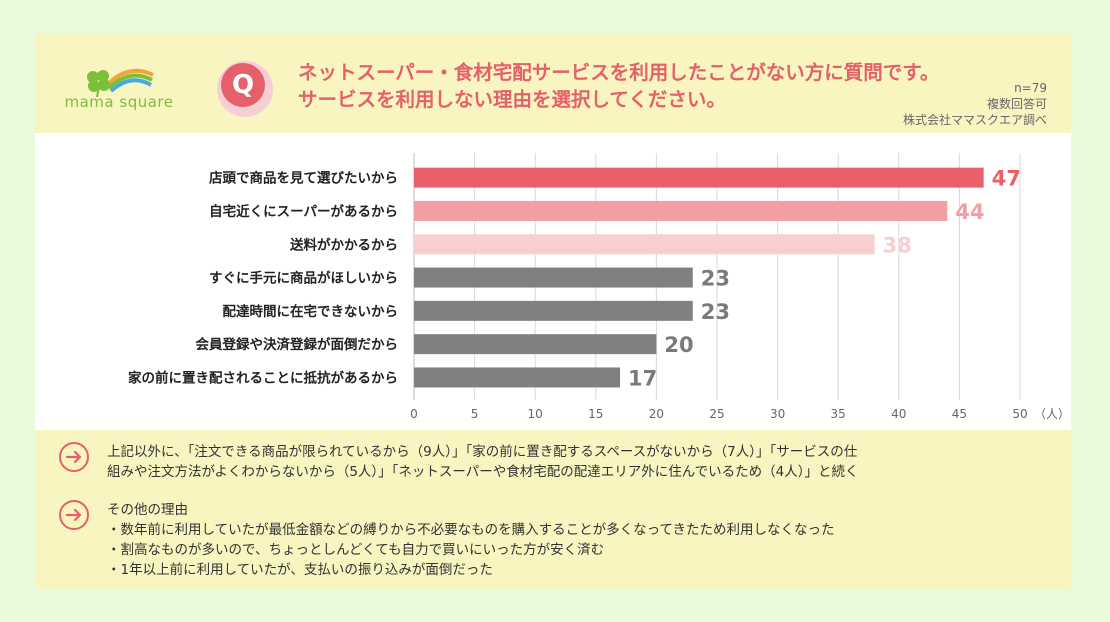 This screenshot has height=622, width=1110. What do you see at coordinates (897, 245) in the screenshot?
I see `data-label: 38` at bounding box center [897, 245].